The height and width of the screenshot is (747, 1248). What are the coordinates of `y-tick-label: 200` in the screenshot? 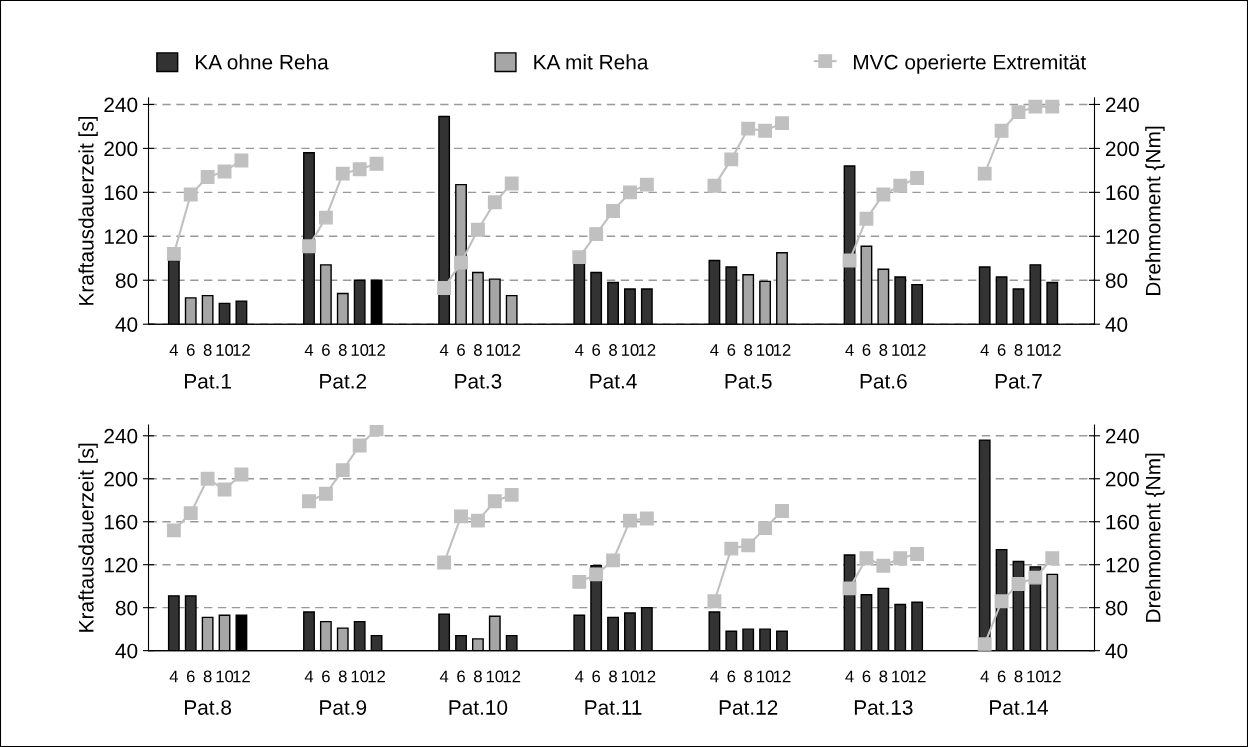 It's located at (121, 479).